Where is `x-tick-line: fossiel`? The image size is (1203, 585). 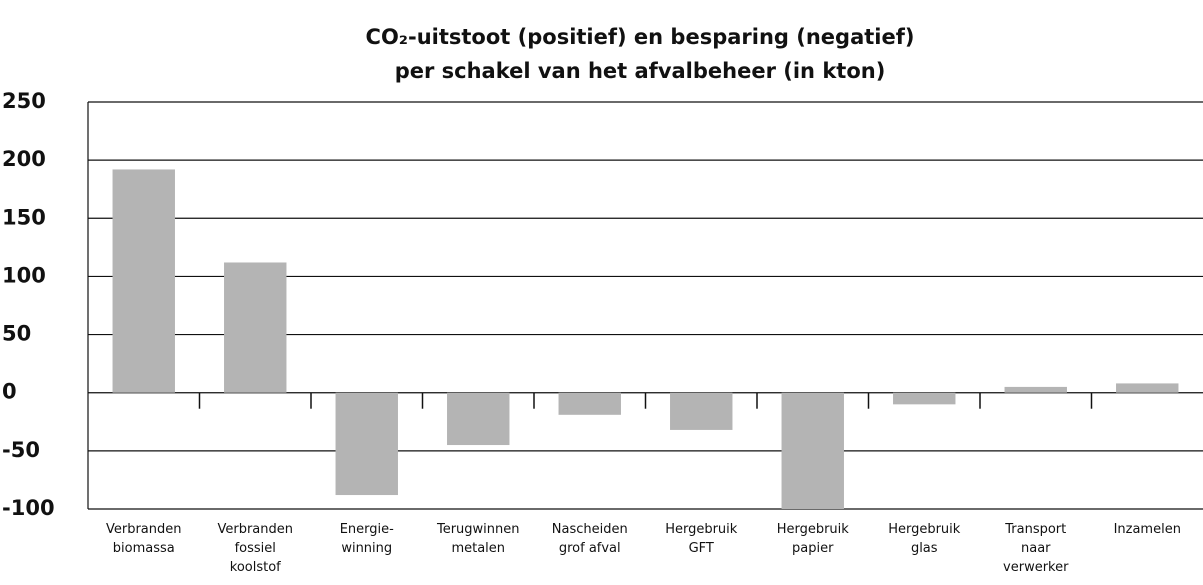 x-tick-line: fossiel is located at coordinates (255, 548).